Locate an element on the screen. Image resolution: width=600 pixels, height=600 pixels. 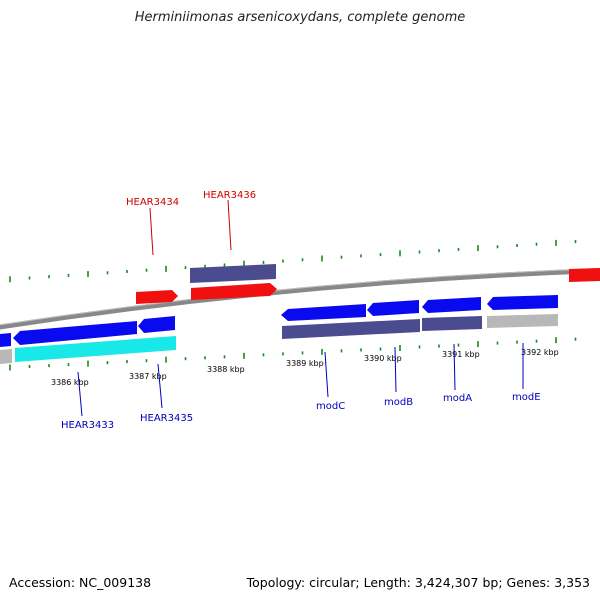
gene-left-grey is located at coordinates (6, 356).